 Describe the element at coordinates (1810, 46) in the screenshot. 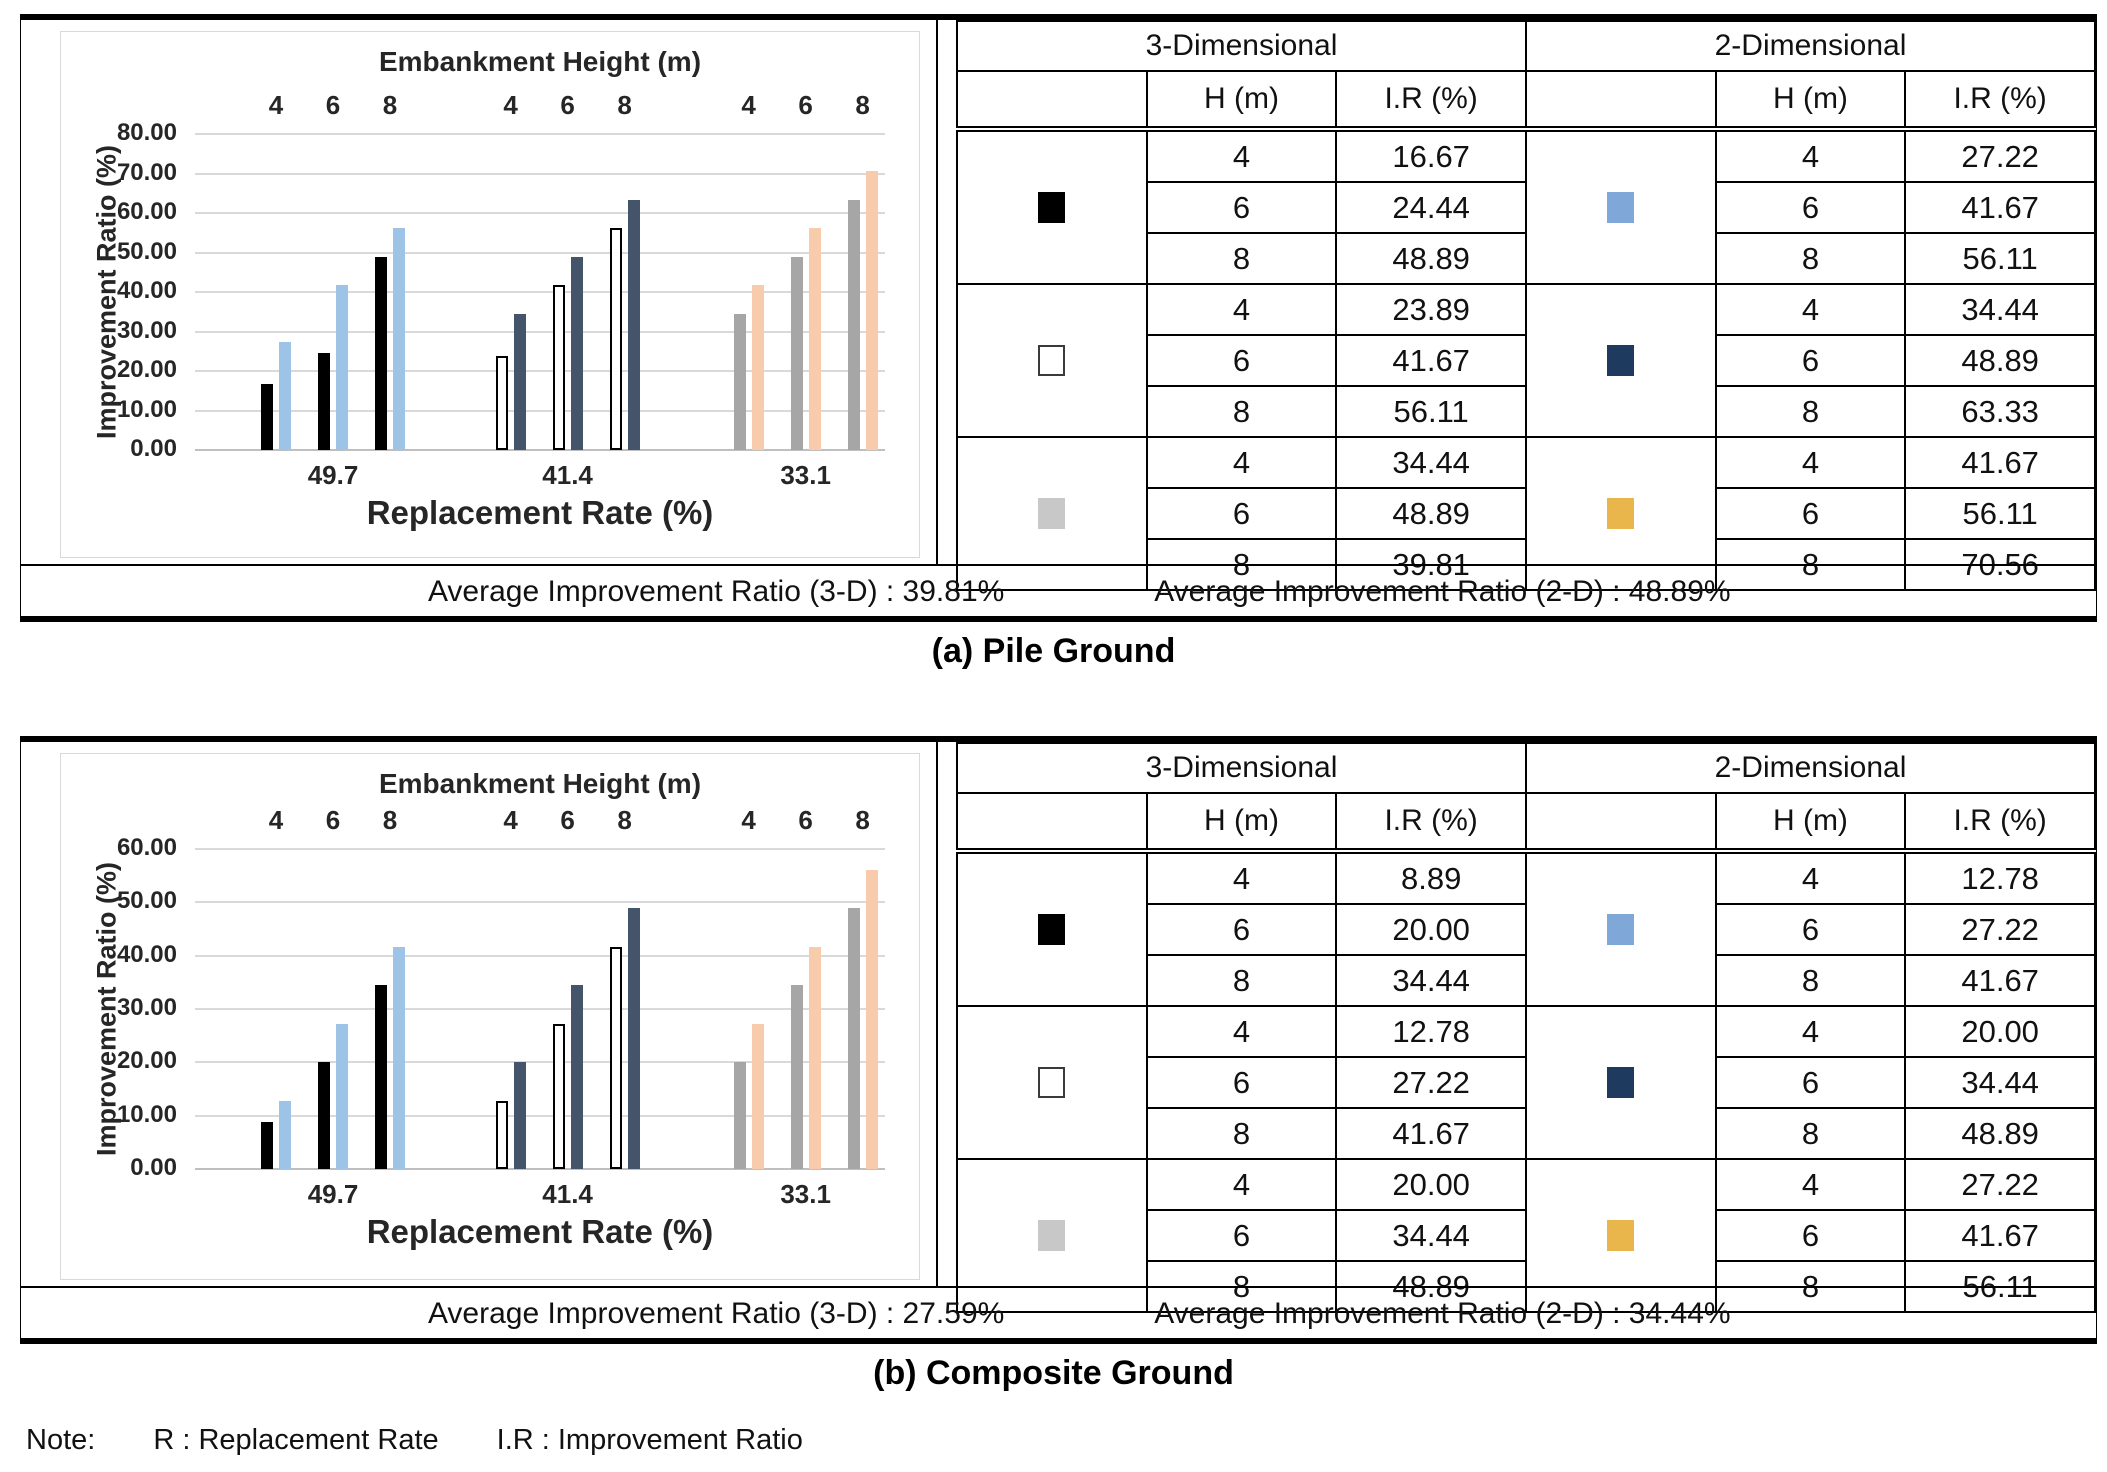

I see `header-2-dimensional: 2-Dimensional` at that location.